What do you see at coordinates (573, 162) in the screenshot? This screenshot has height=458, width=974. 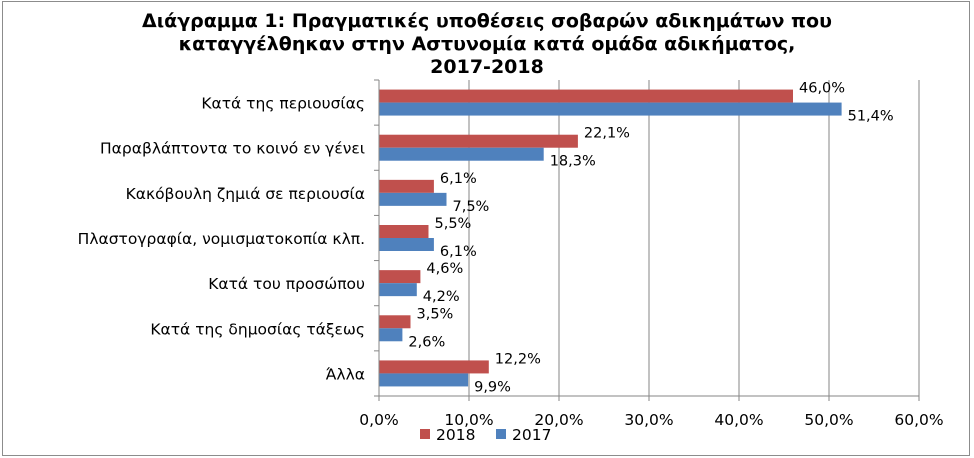 I see `data-label-2017: 18,3%` at bounding box center [573, 162].